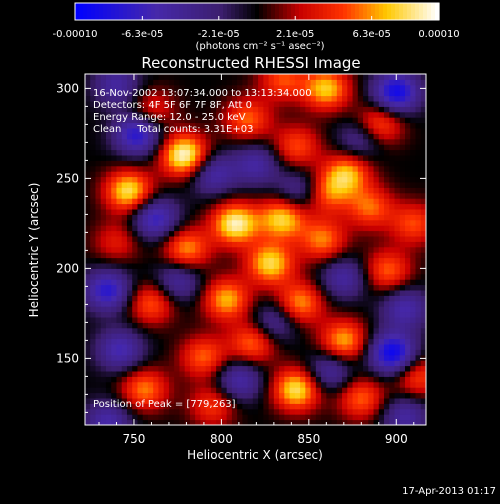 This screenshot has height=504, width=500. Describe the element at coordinates (373, 11) in the screenshot. I see `colorbar-strip` at that location.